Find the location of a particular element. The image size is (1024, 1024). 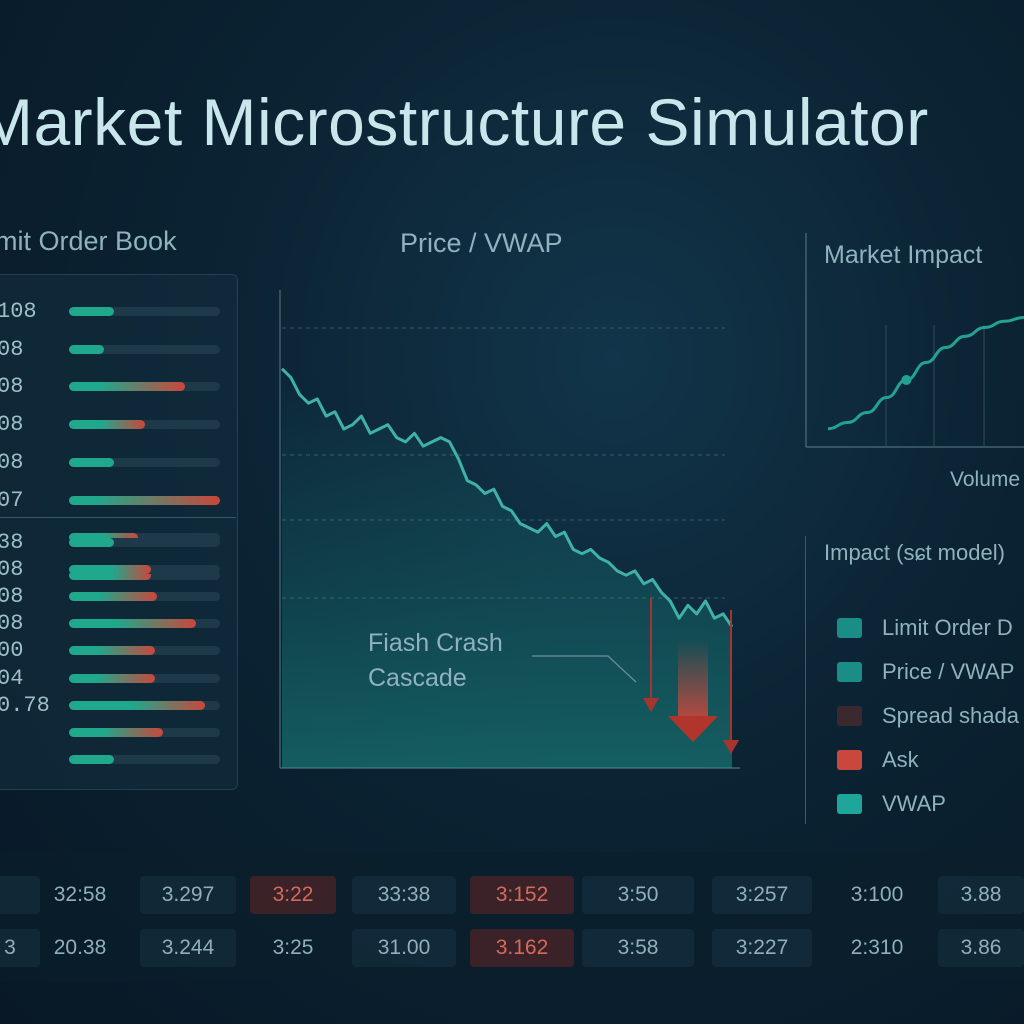

bids-price-5: 04 is located at coordinates (12, 678).